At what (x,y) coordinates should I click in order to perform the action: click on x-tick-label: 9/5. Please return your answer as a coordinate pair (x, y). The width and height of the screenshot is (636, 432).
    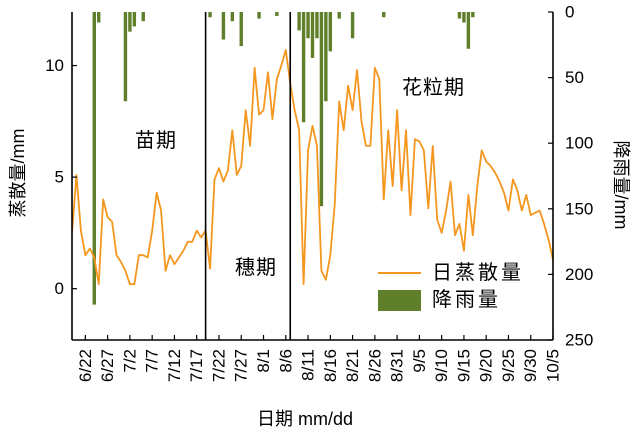
    Looking at the image, I should click on (419, 361).